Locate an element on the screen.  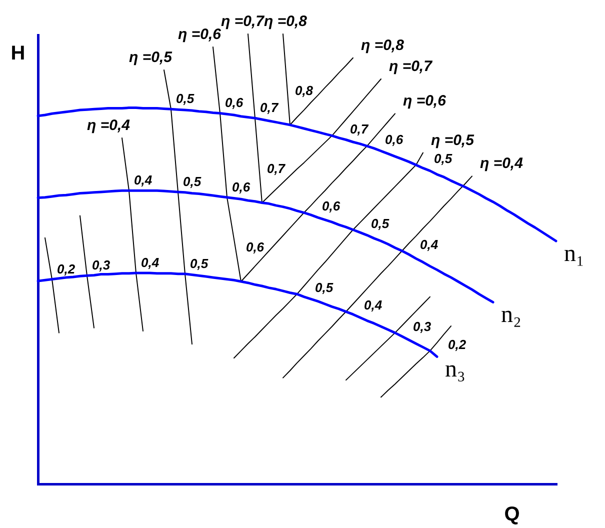
series-label: n₂ is located at coordinates (511, 315).